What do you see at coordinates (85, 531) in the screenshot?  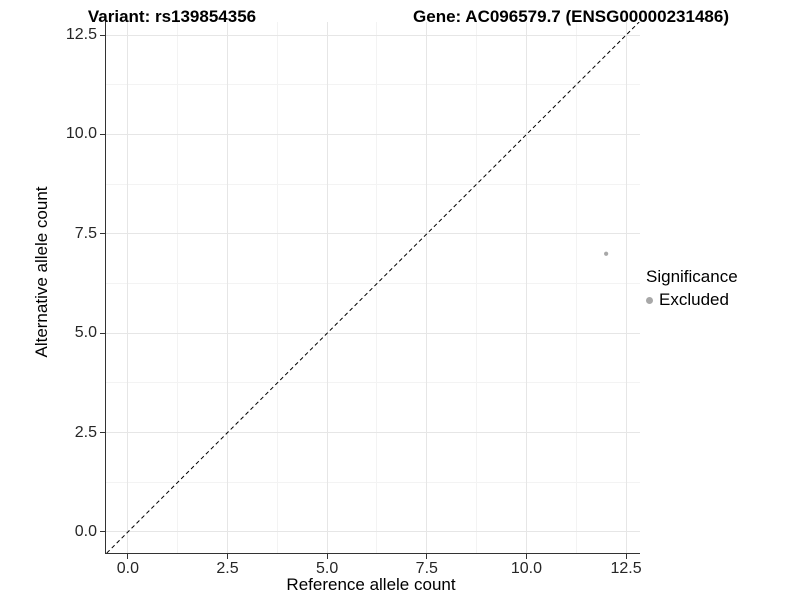 I see `y-tick-label: 0.0` at bounding box center [85, 531].